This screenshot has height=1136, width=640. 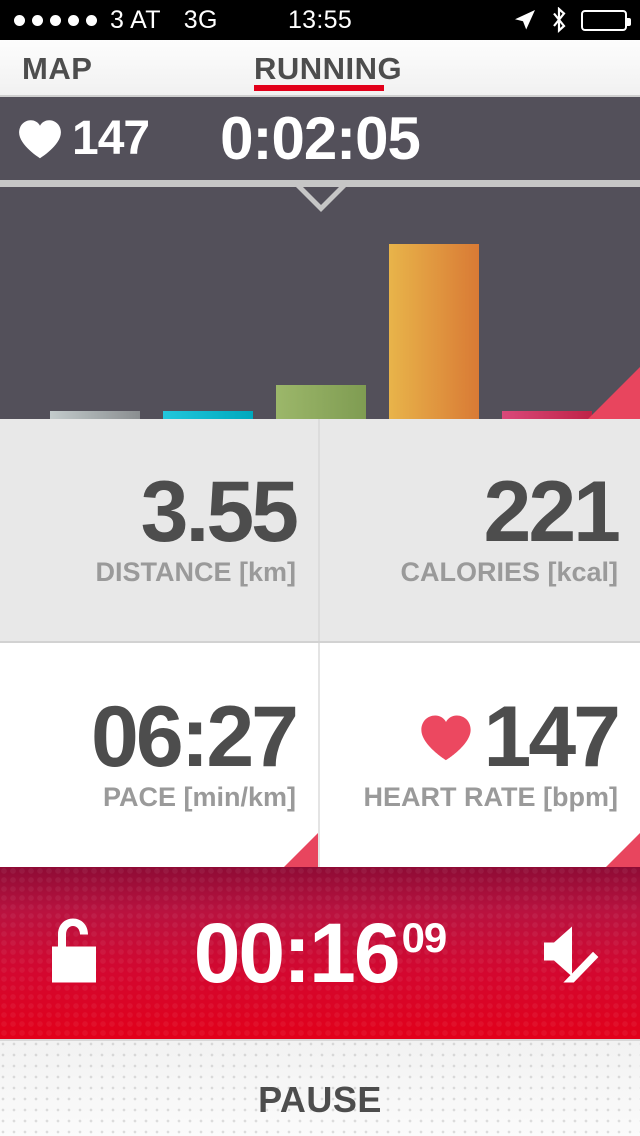 I want to click on chart-bar-zone3, so click(x=321, y=402).